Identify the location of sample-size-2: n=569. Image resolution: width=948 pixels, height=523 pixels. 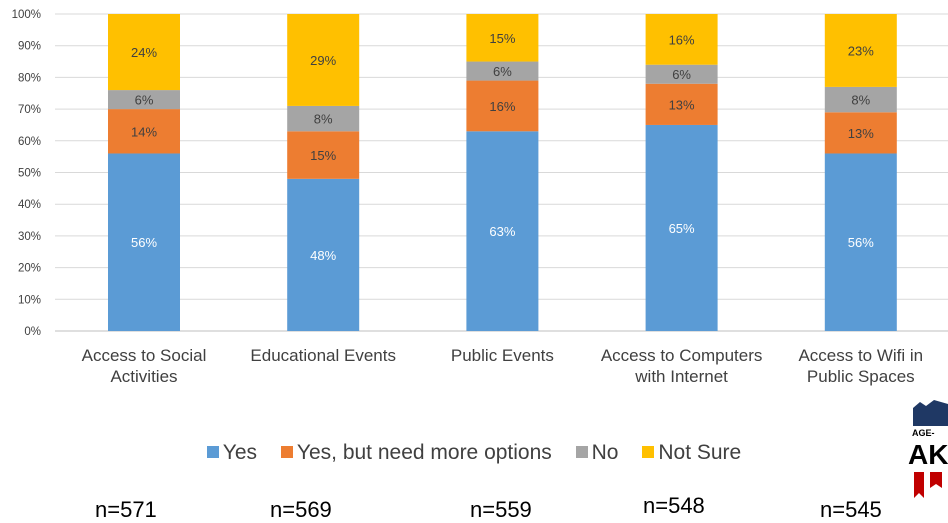
(301, 509).